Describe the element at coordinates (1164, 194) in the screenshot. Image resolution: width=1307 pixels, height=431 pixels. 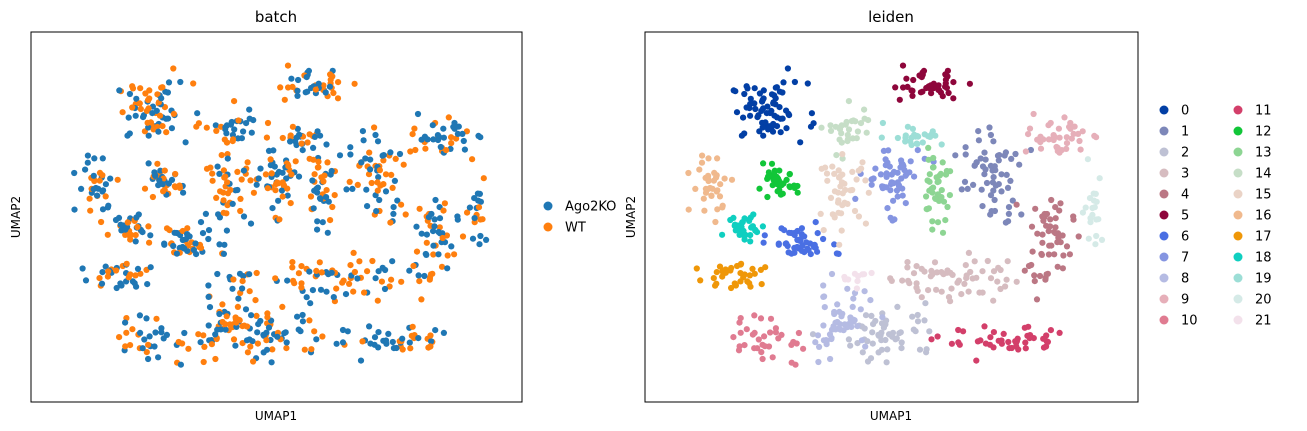
I see `leiden-legend-4-marker` at that location.